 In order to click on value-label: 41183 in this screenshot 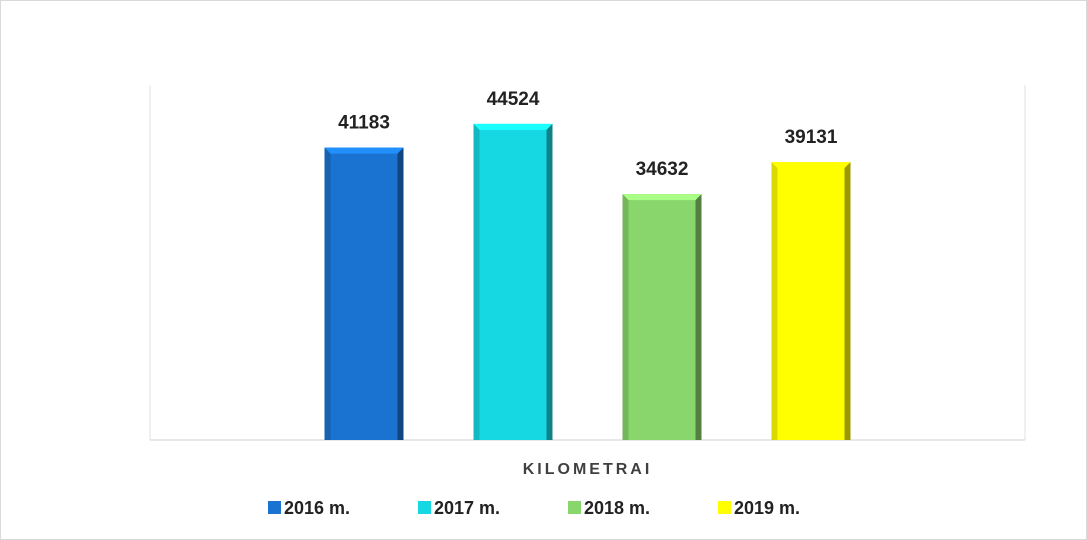, I will do `click(364, 123)`.